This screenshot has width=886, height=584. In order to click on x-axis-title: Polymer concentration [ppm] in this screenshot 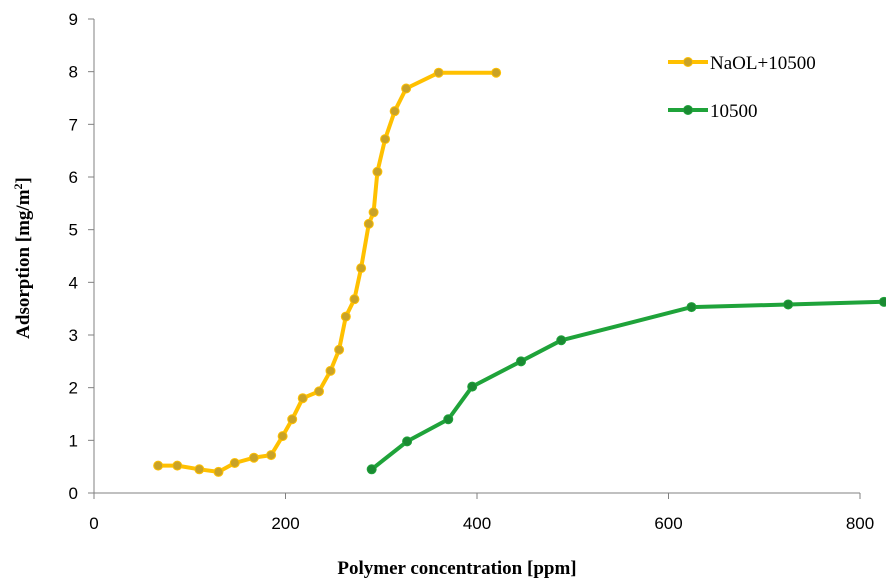, I will do `click(456, 568)`.